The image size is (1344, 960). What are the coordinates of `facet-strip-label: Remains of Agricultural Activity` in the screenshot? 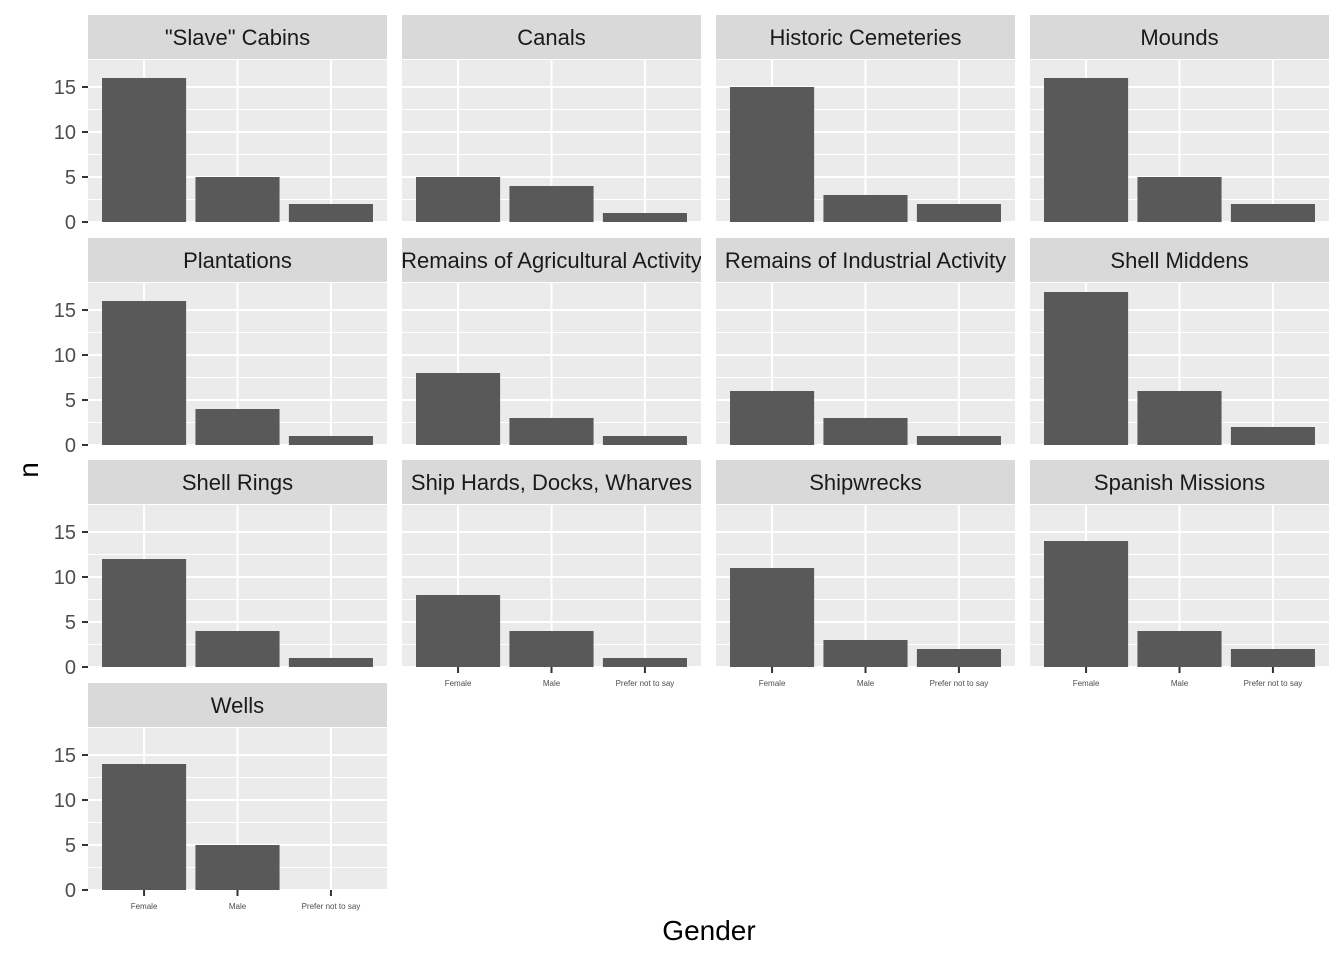 It's located at (551, 260).